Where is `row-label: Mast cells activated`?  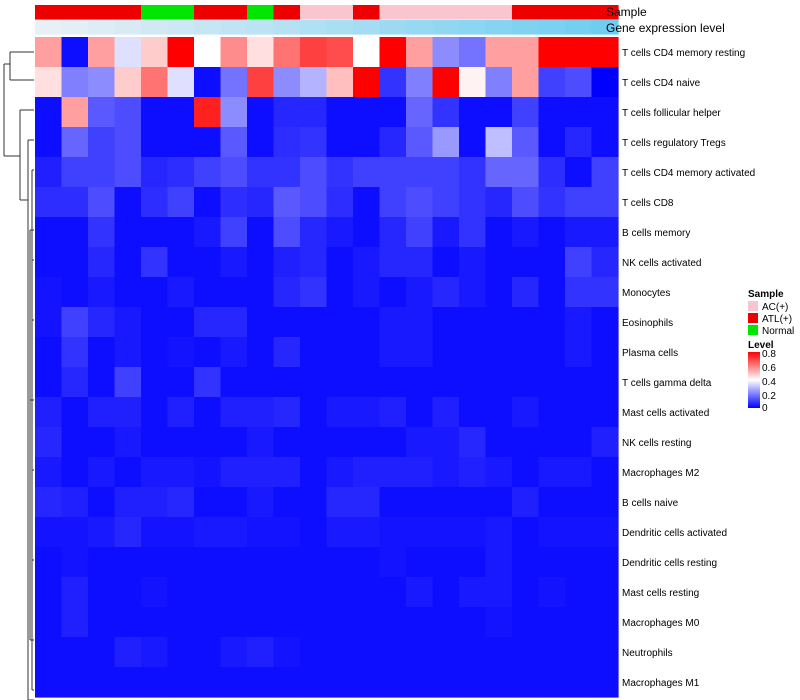 row-label: Mast cells activated is located at coordinates (665, 413).